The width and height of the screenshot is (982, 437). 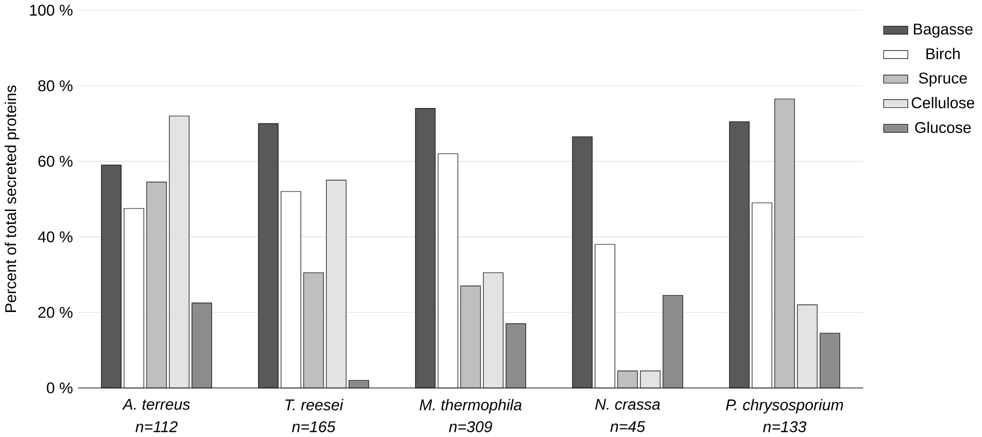 What do you see at coordinates (943, 128) in the screenshot?
I see `legend-label: Glucose` at bounding box center [943, 128].